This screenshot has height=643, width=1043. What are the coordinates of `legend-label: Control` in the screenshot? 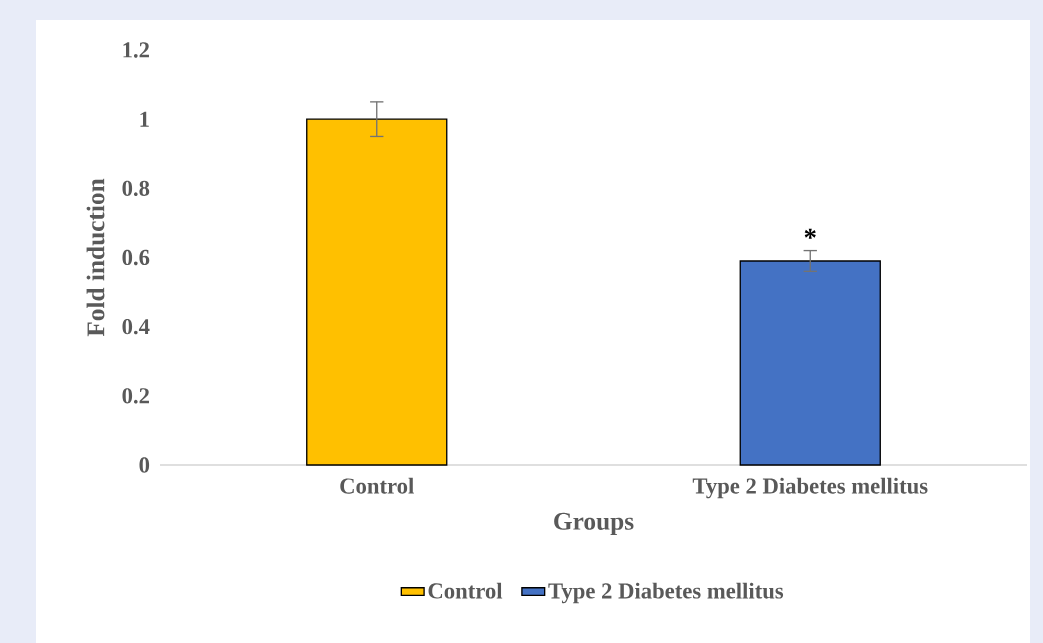 It's located at (465, 590).